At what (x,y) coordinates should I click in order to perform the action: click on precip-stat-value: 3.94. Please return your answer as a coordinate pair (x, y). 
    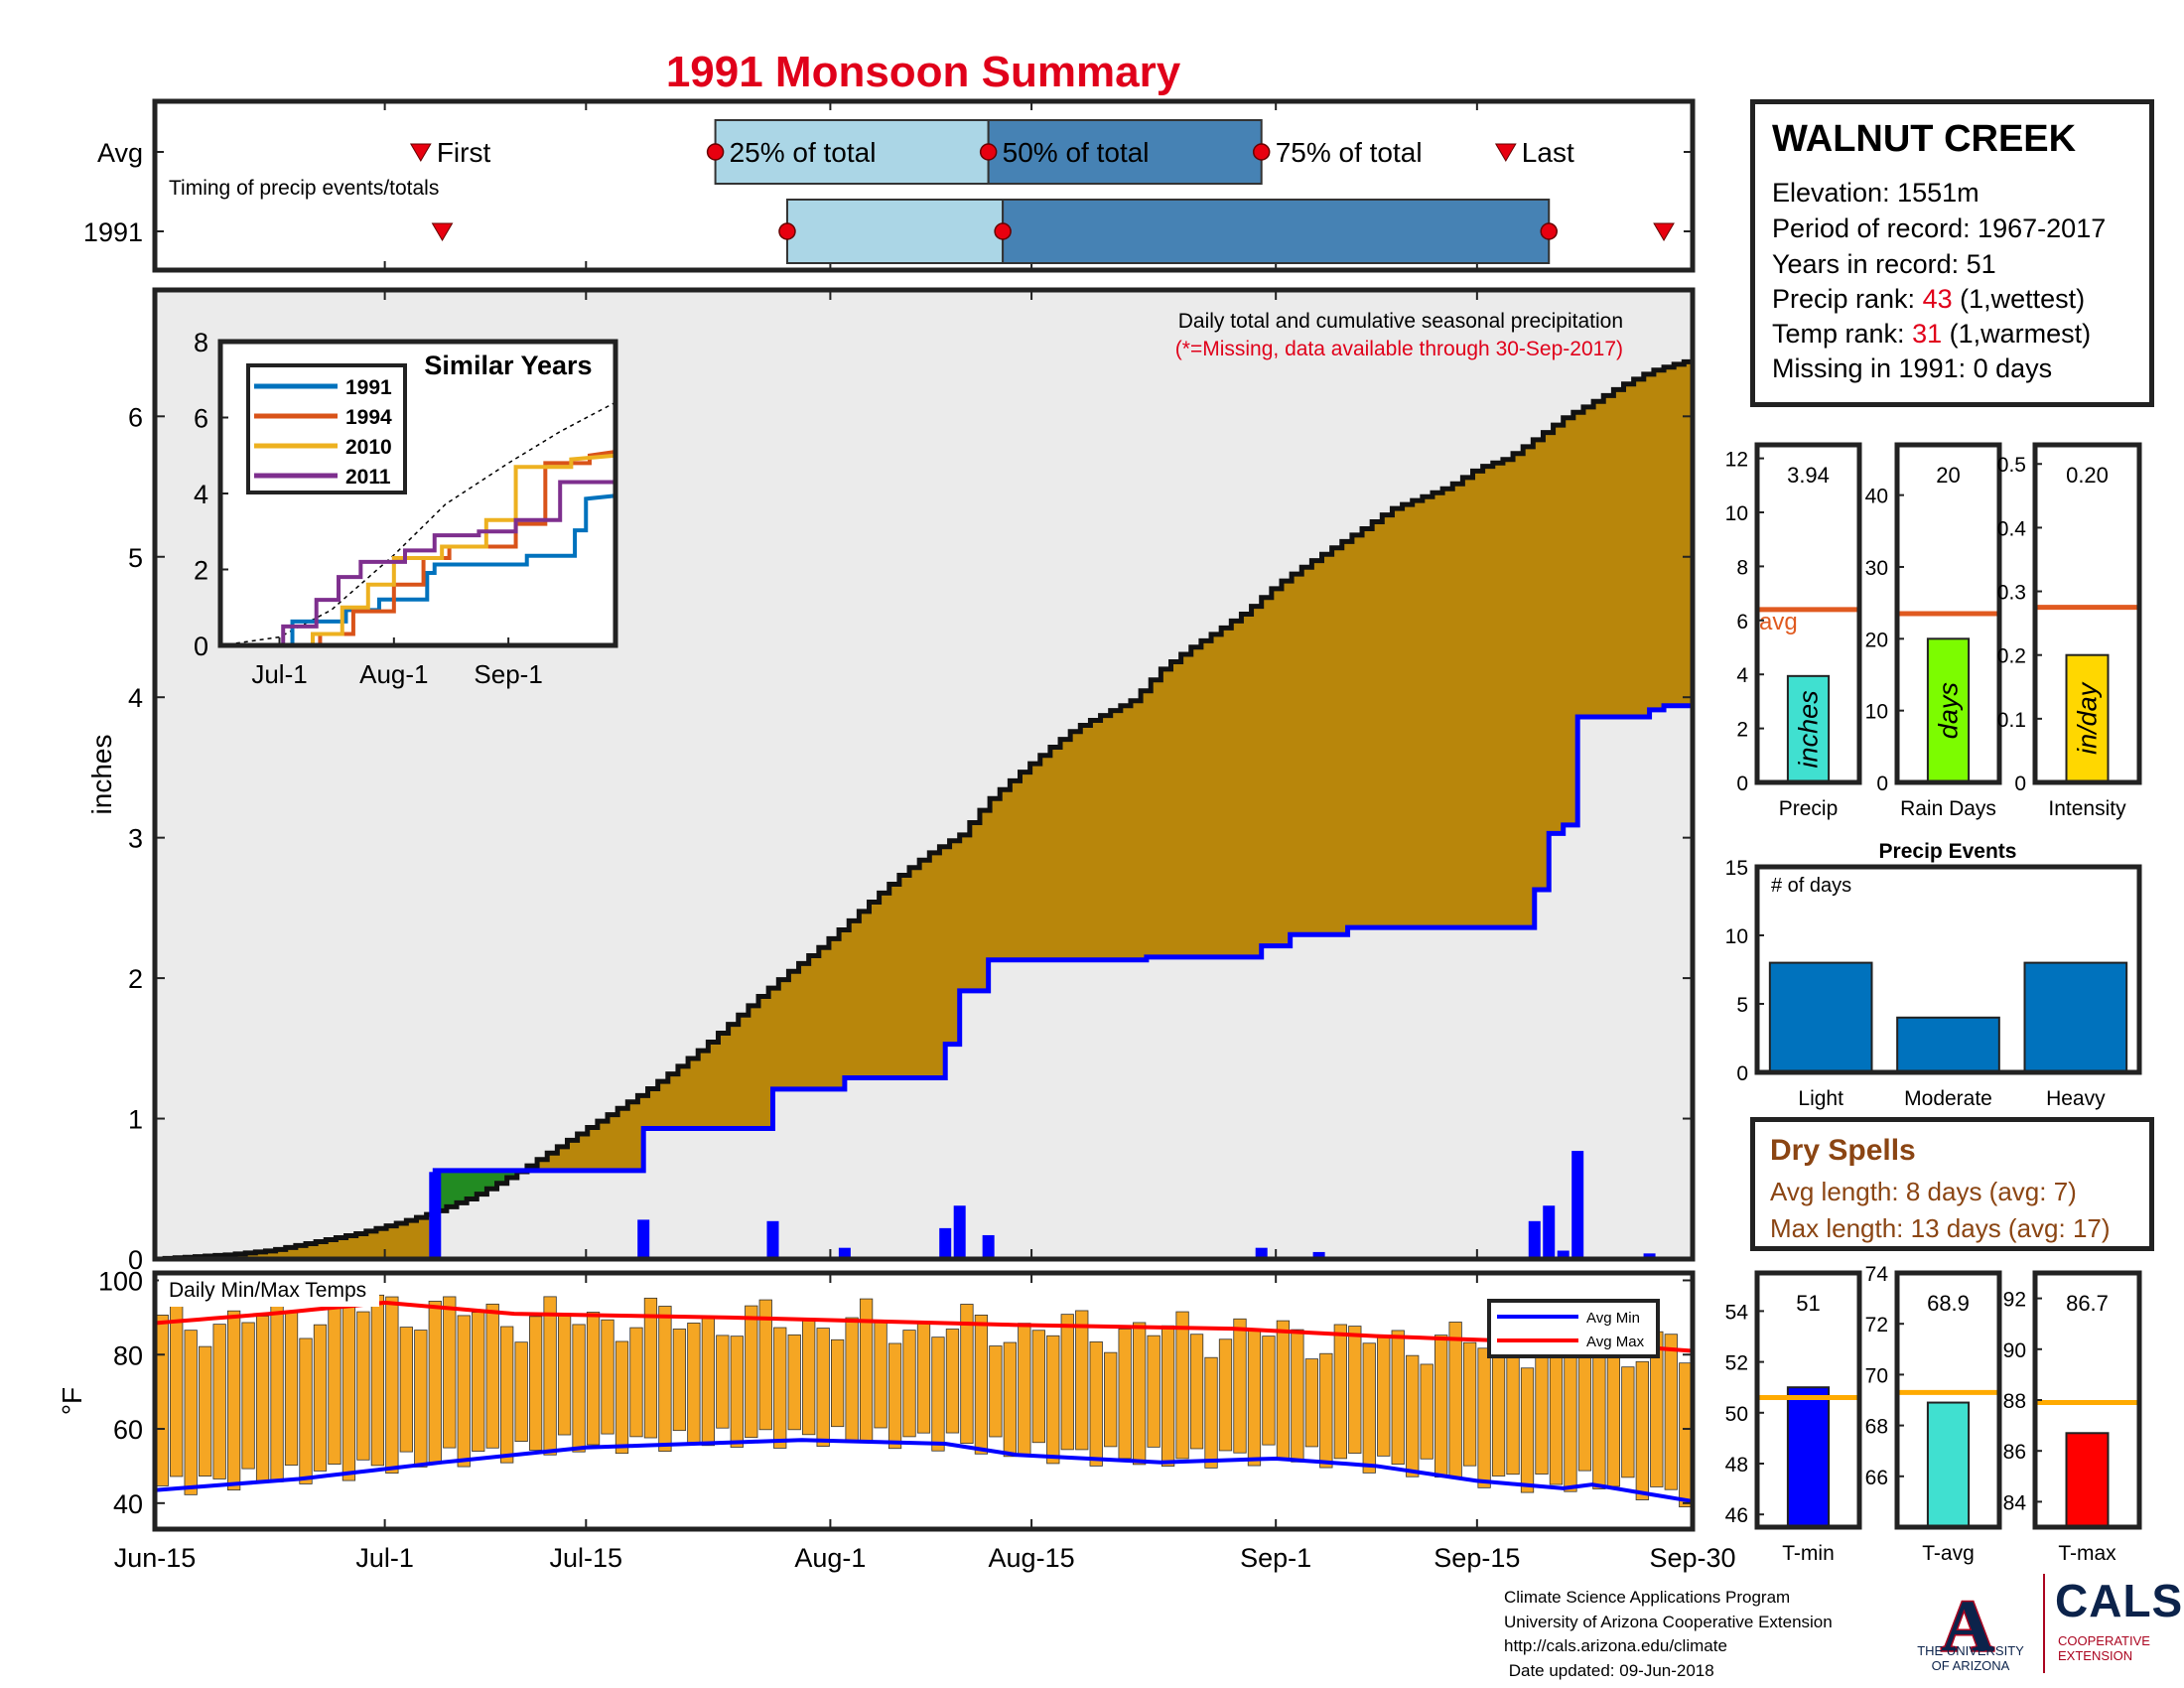
    Looking at the image, I should click on (1808, 475).